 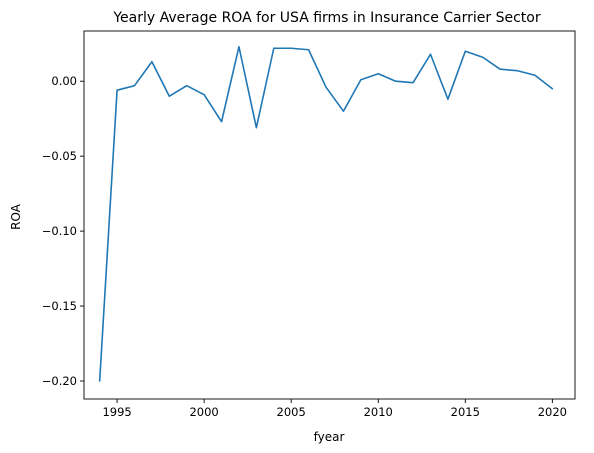 I want to click on x-tick-label: 2020, so click(x=552, y=412).